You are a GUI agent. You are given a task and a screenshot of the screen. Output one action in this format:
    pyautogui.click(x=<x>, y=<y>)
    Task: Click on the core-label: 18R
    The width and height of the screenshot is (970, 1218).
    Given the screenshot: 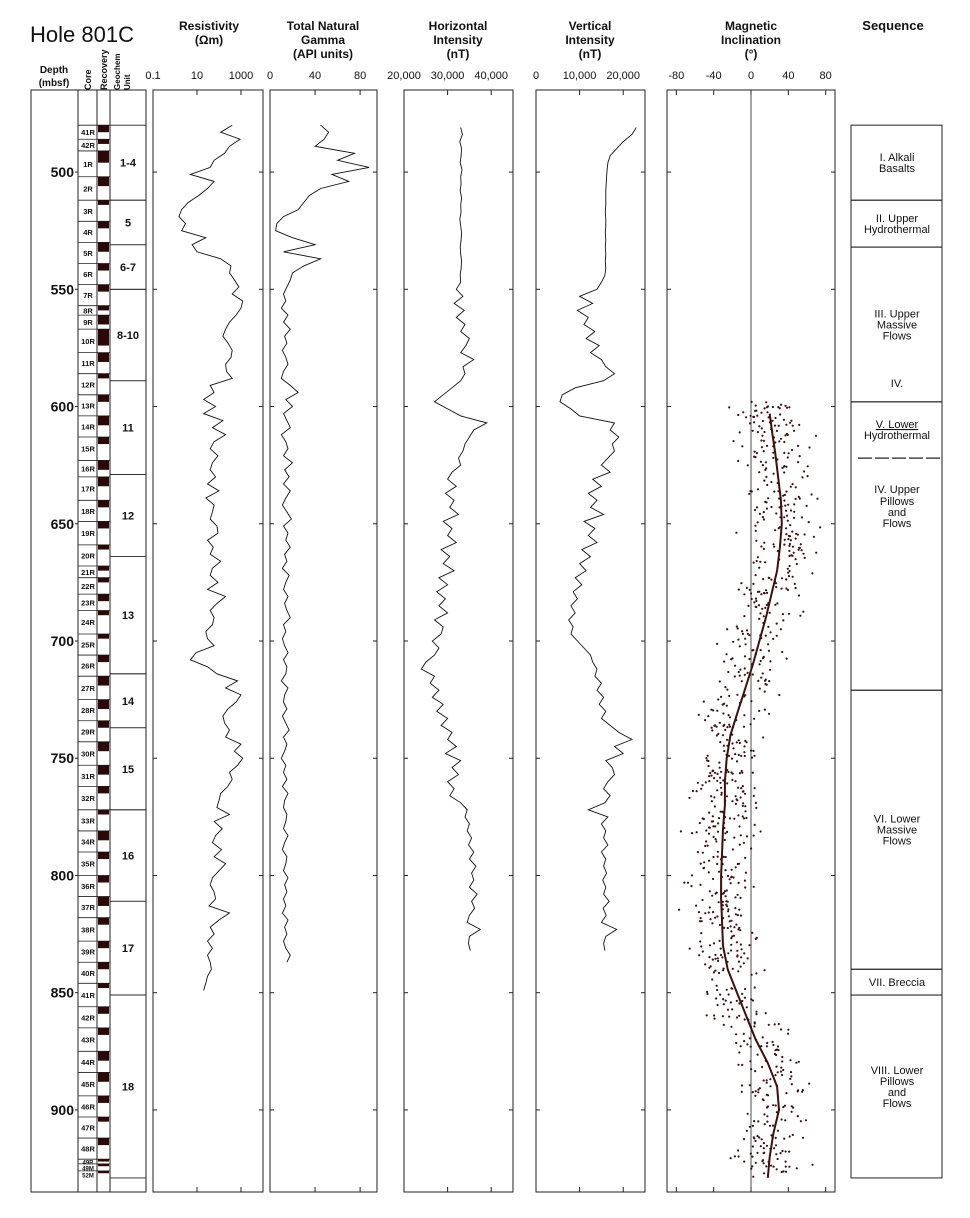 What is the action you would take?
    pyautogui.click(x=88, y=511)
    